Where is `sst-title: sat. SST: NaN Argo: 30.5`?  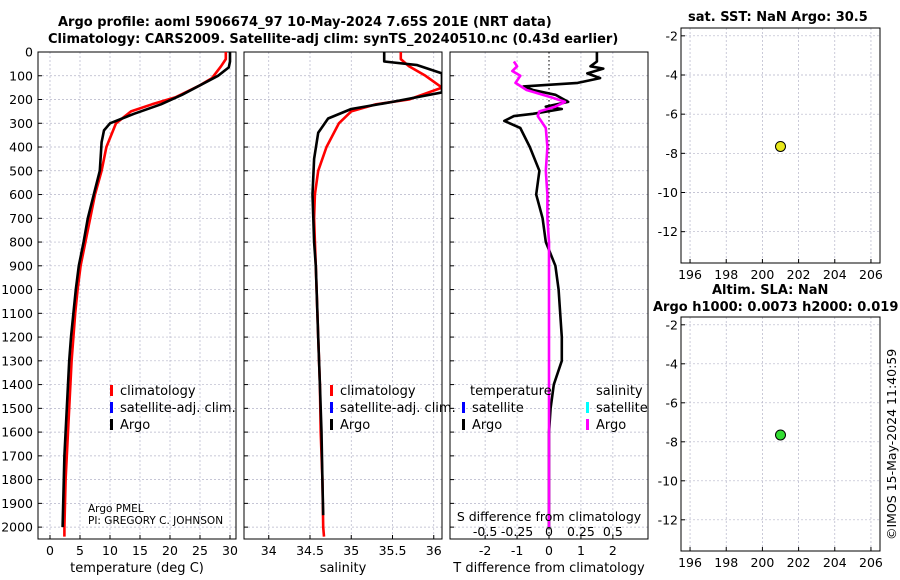 sst-title: sat. SST: NaN Argo: 30.5 is located at coordinates (778, 17).